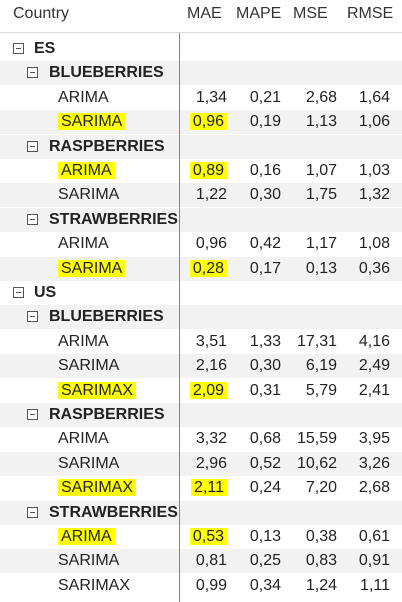 Image resolution: width=402 pixels, height=602 pixels. I want to click on mae-value: 0,96, so click(202, 244).